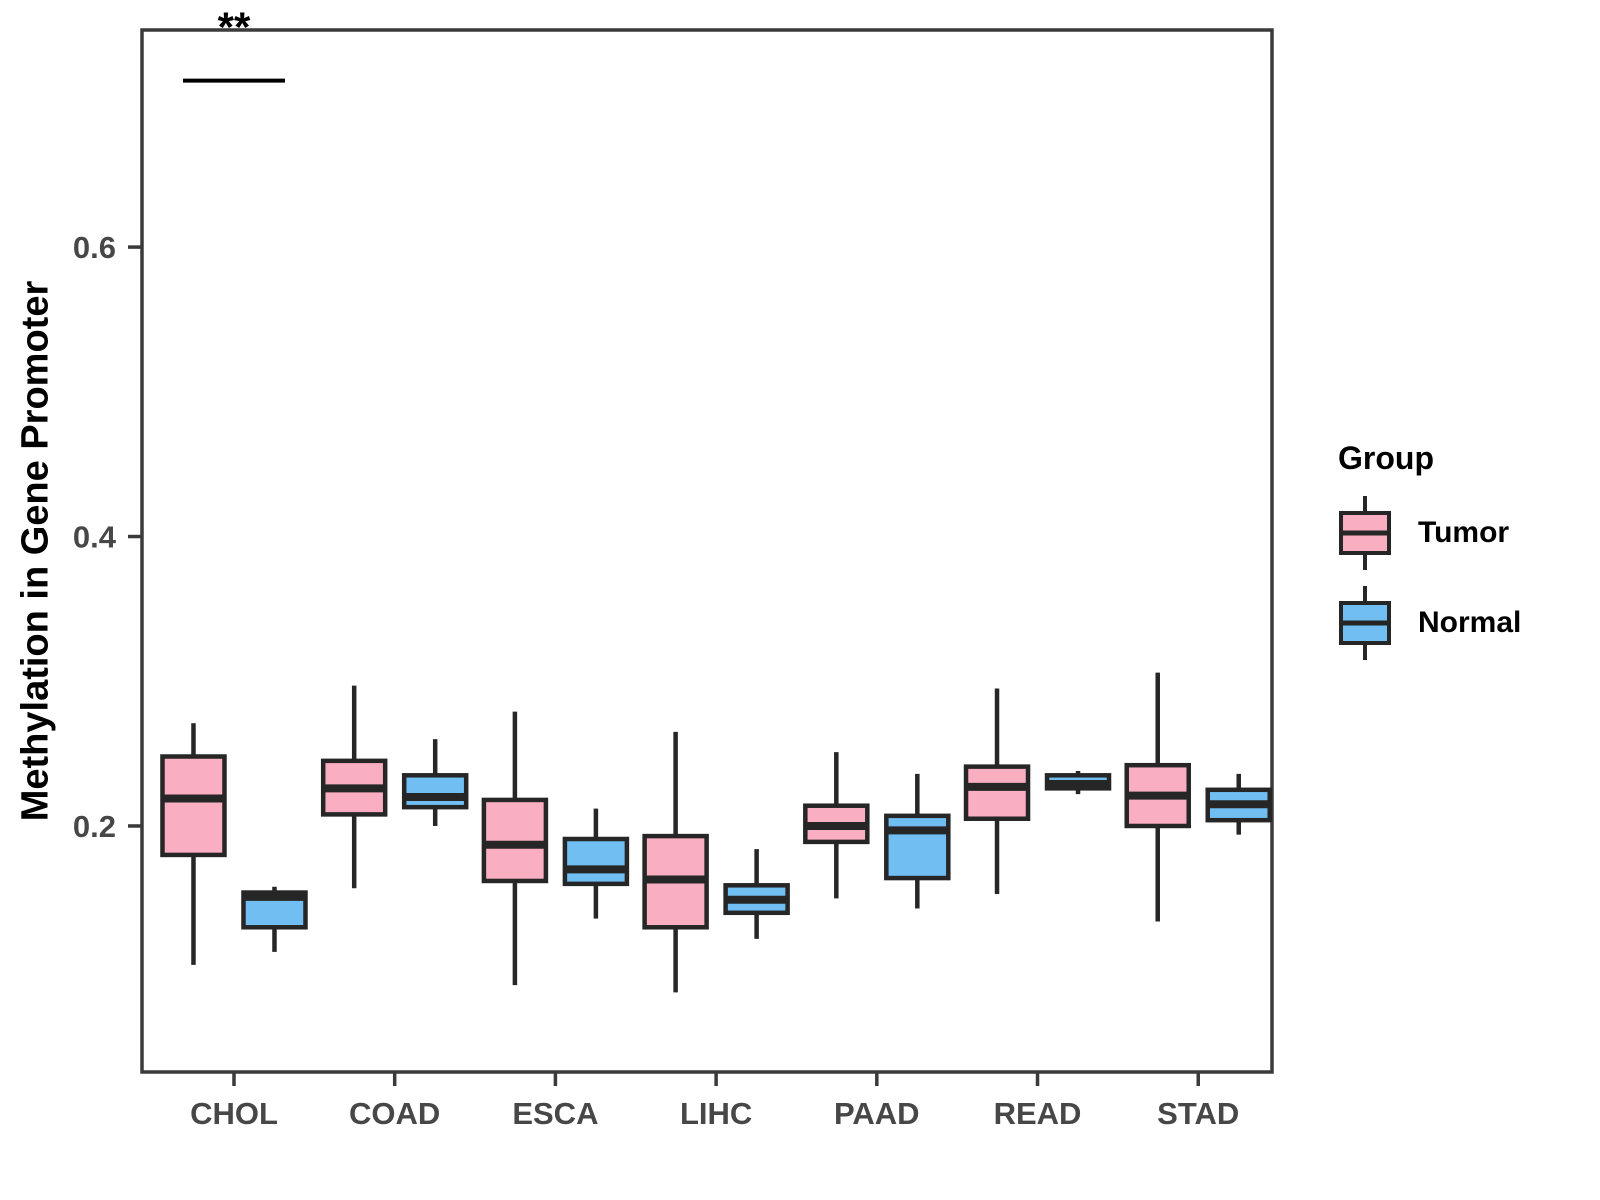 This screenshot has width=1600, height=1200. Describe the element at coordinates (716, 1113) in the screenshot. I see `x-category-label: LIHC` at that location.